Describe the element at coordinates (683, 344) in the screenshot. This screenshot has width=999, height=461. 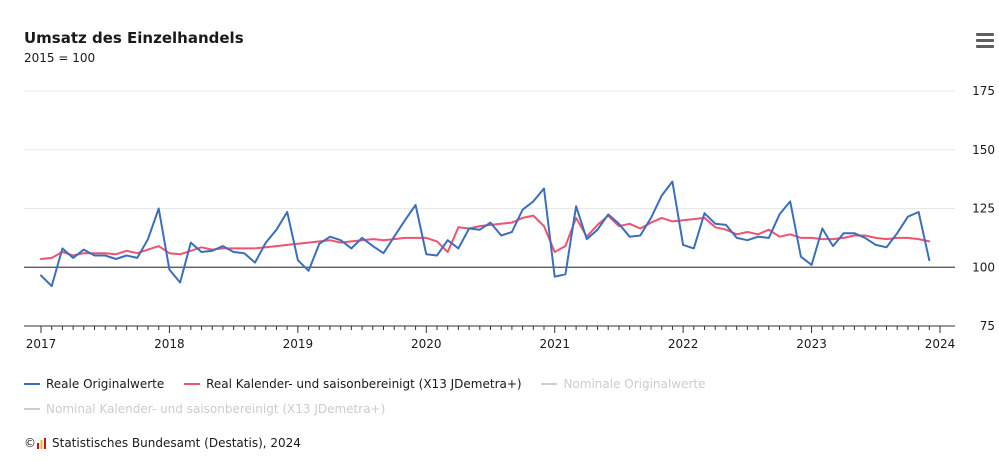
I see `x-tick-label-2022: 2022` at that location.